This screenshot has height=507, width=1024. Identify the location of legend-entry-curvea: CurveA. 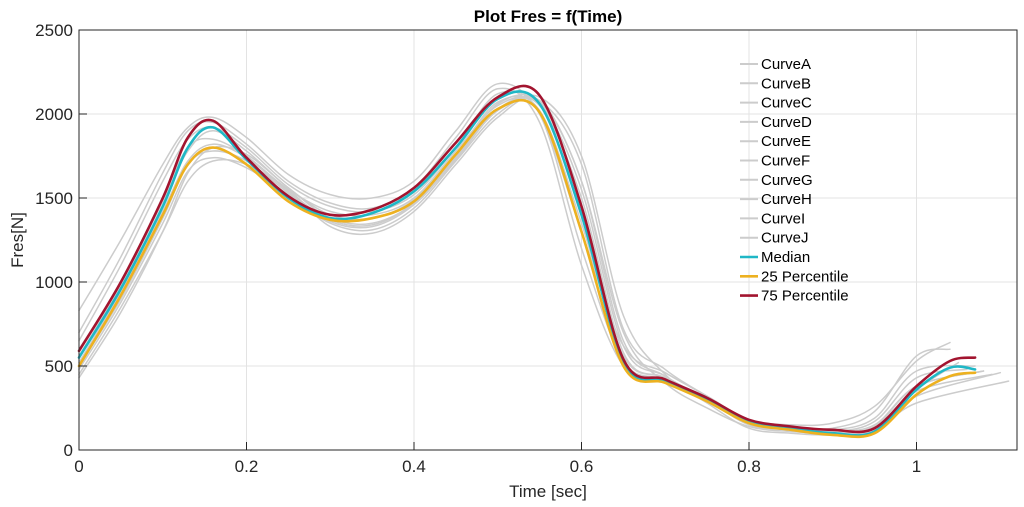
(786, 64).